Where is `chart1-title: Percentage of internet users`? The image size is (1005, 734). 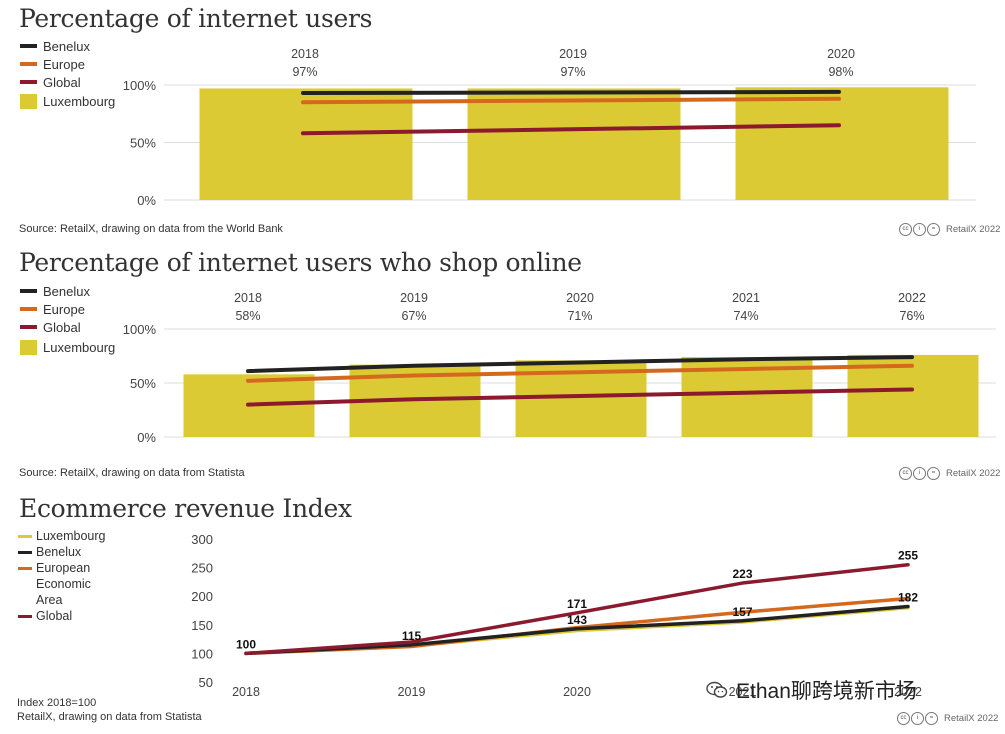
chart1-title: Percentage of internet users is located at coordinates (196, 18).